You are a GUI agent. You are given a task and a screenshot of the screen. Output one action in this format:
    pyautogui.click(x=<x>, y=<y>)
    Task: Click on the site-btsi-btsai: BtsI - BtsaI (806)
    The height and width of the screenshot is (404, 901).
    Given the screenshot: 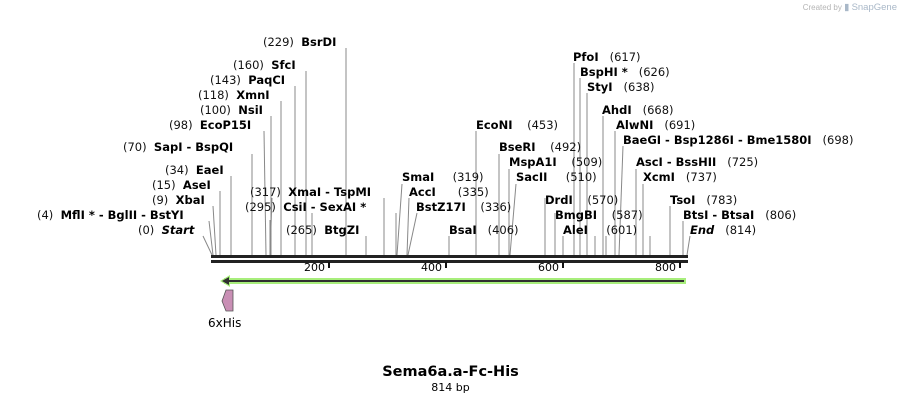 What is the action you would take?
    pyautogui.click(x=740, y=215)
    